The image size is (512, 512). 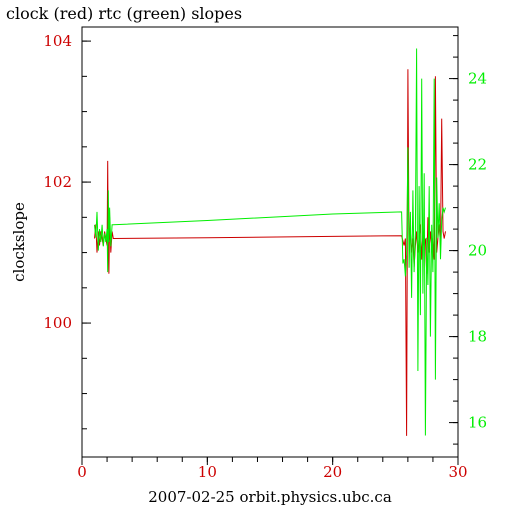 What do you see at coordinates (477, 79) in the screenshot?
I see `y2-tick-label: 24` at bounding box center [477, 79].